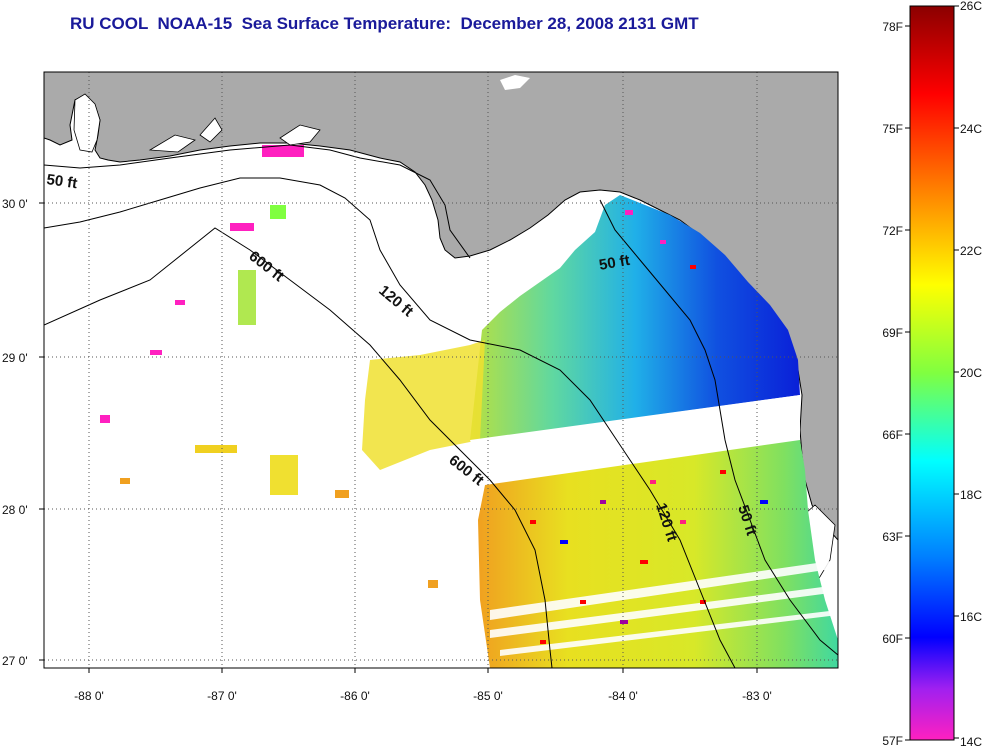 This screenshot has width=992, height=754. I want to click on lon-label: -85 0', so click(488, 696).